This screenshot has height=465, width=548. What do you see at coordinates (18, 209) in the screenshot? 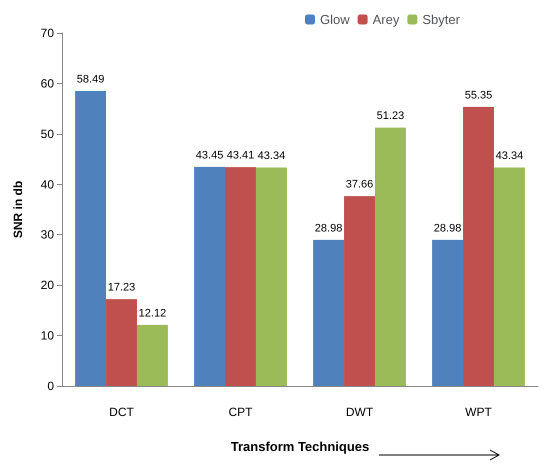
I see `y-axis-title: SNR in db` at bounding box center [18, 209].